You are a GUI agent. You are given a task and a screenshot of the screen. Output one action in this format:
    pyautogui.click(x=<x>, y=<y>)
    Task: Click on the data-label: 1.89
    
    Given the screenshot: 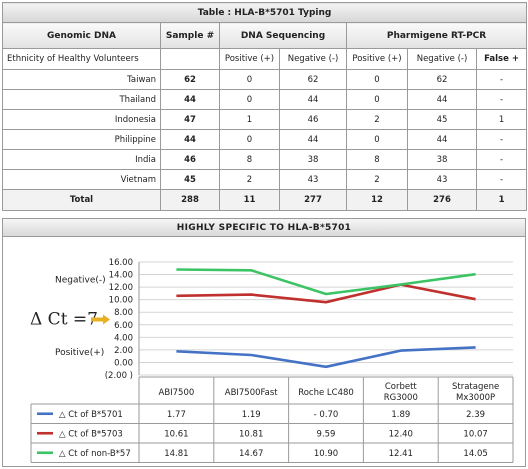 What is the action you would take?
    pyautogui.click(x=400, y=415)
    